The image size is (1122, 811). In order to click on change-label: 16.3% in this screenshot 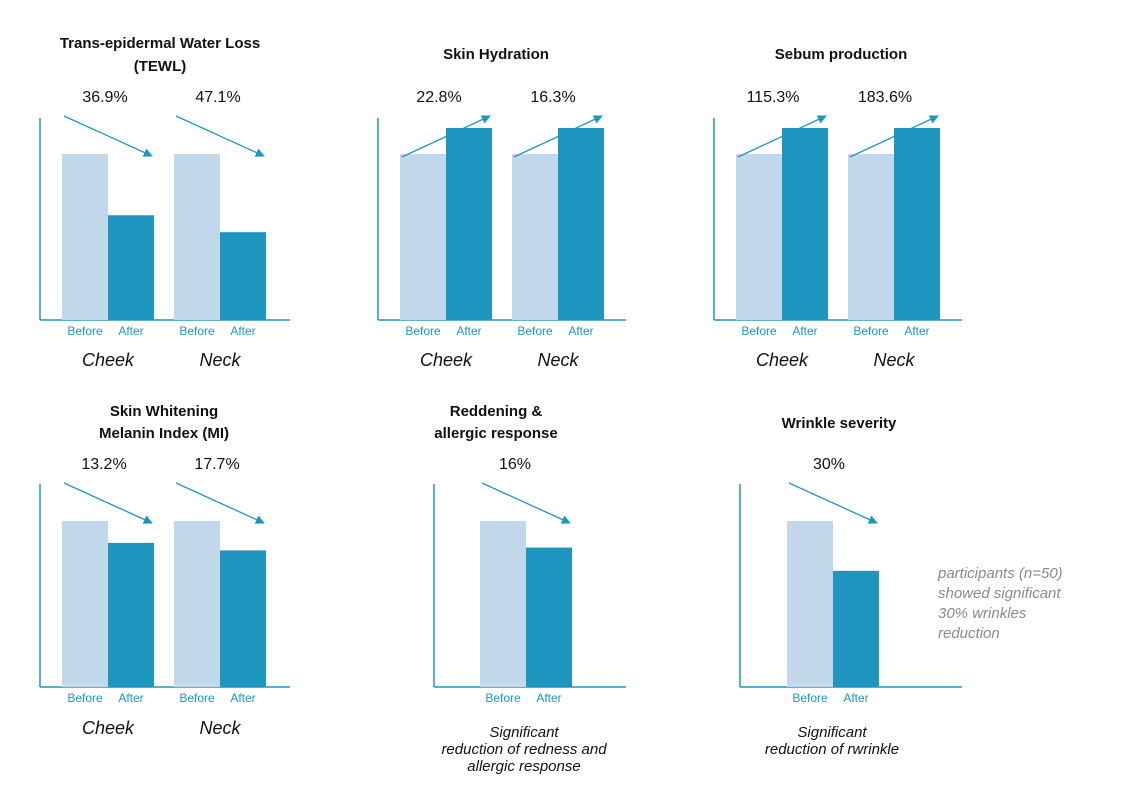, I will do `click(552, 97)`.